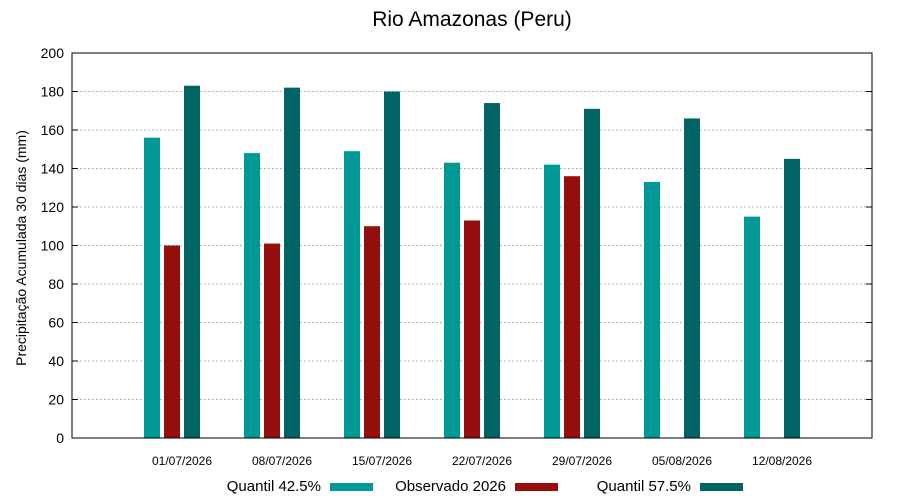 The image size is (900, 500). Describe the element at coordinates (53, 130) in the screenshot. I see `y-tick-label: 160` at that location.